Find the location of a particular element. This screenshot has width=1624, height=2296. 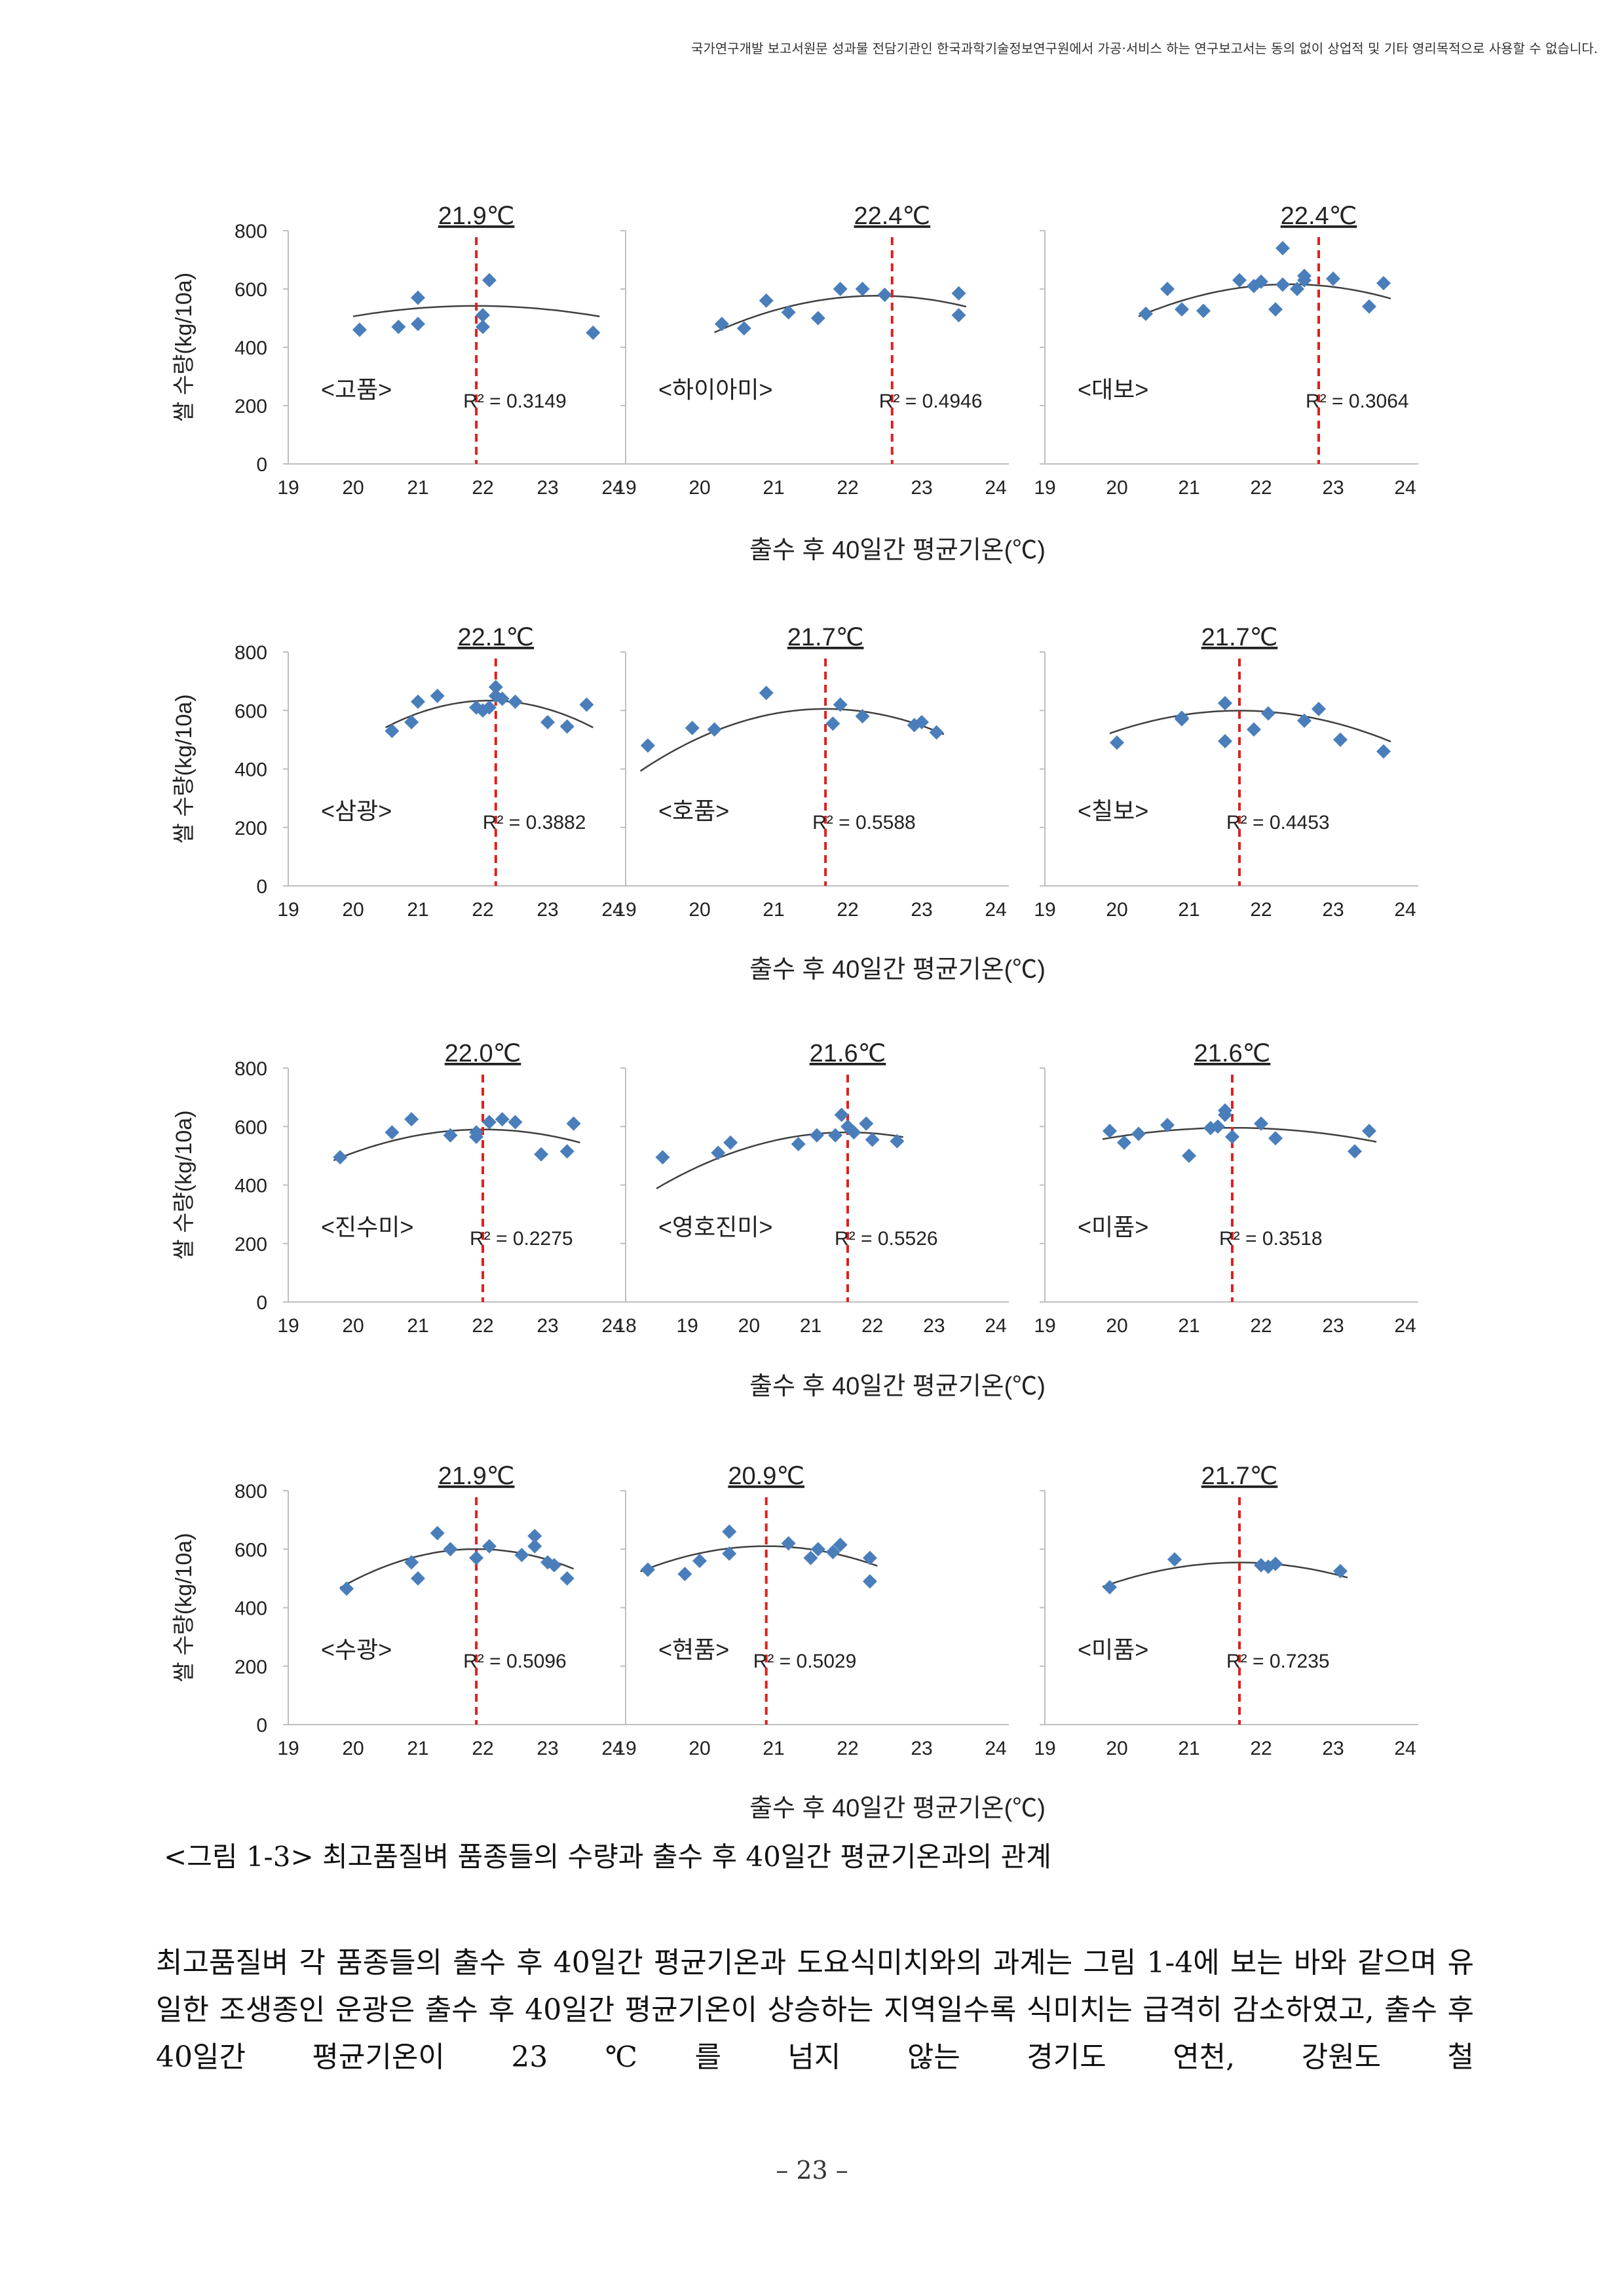

optimum-temperature-label: 22.1℃ is located at coordinates (495, 637).